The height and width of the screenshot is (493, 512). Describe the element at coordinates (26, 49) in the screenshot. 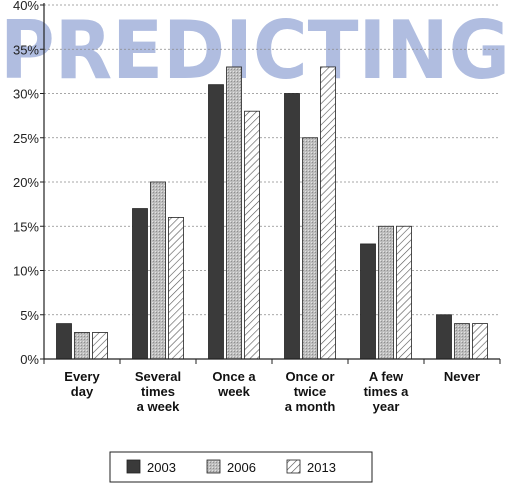

I see `y-tick-label: 35%` at that location.